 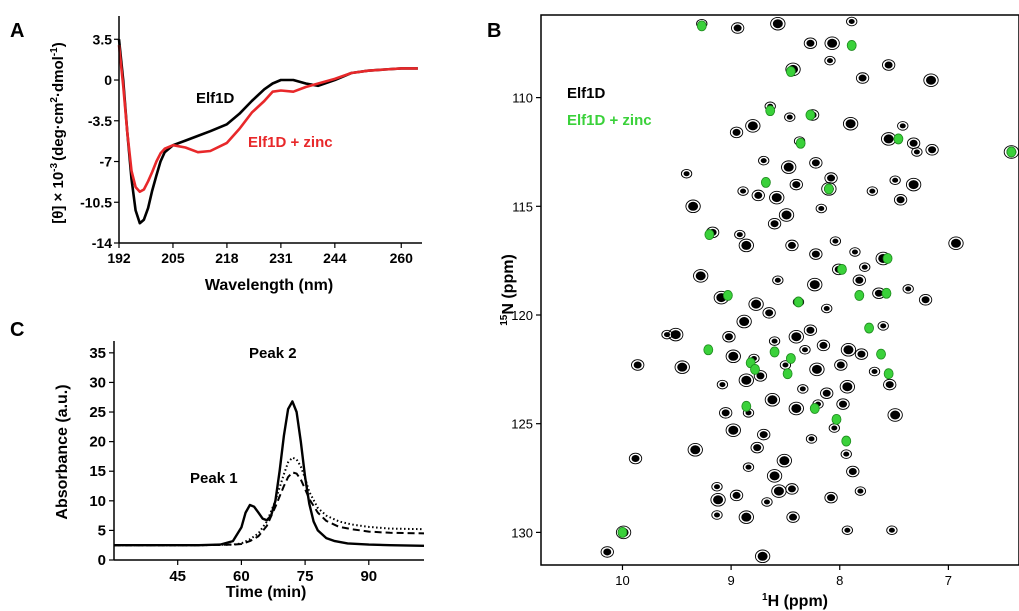 I want to click on a-y-tick-label: -3.5, so click(x=100, y=121).